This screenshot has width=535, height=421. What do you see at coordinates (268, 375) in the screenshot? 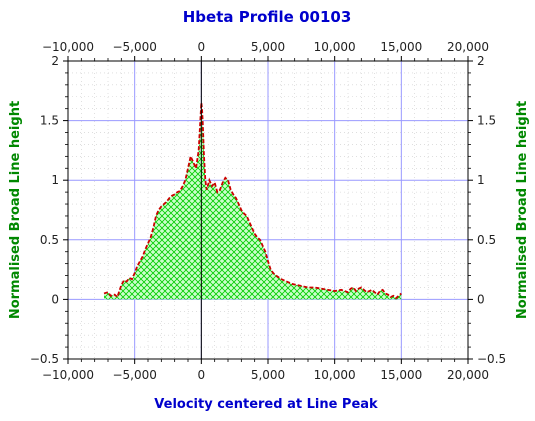
I see `x-tick-label-bottom: 5,000` at bounding box center [268, 375].